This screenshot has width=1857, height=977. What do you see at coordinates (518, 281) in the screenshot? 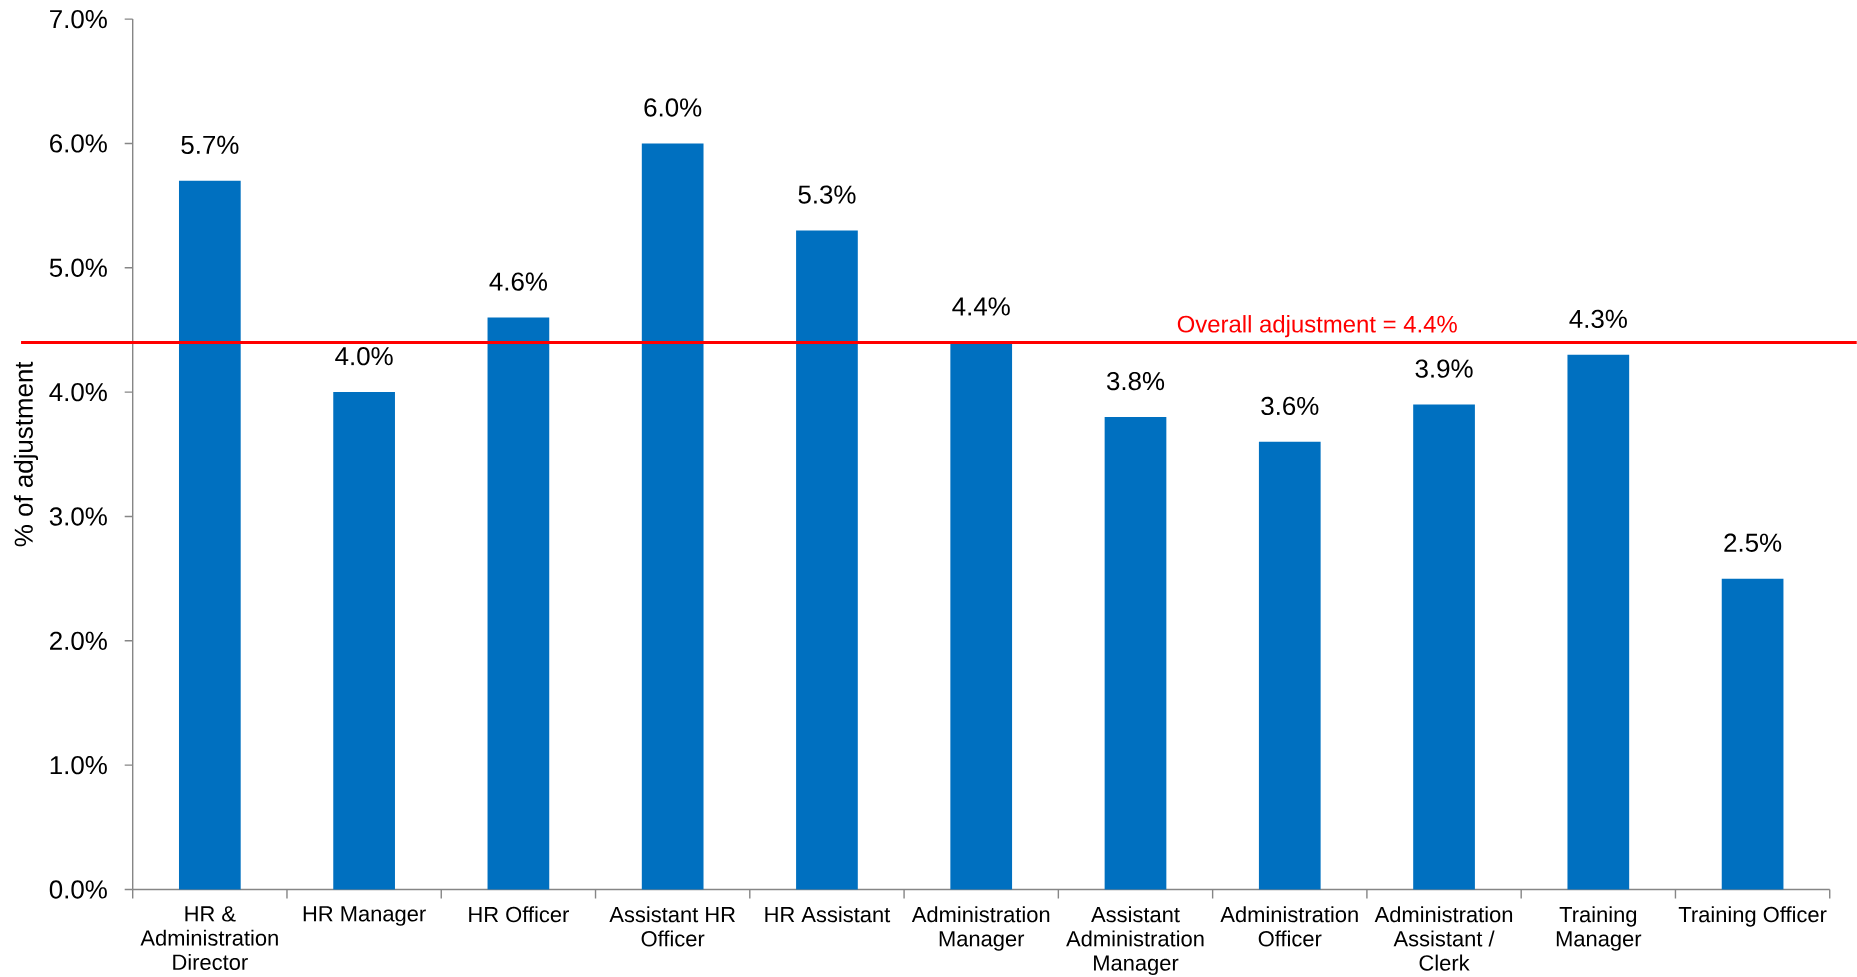
I see `data-label: 4.6%` at bounding box center [518, 281].